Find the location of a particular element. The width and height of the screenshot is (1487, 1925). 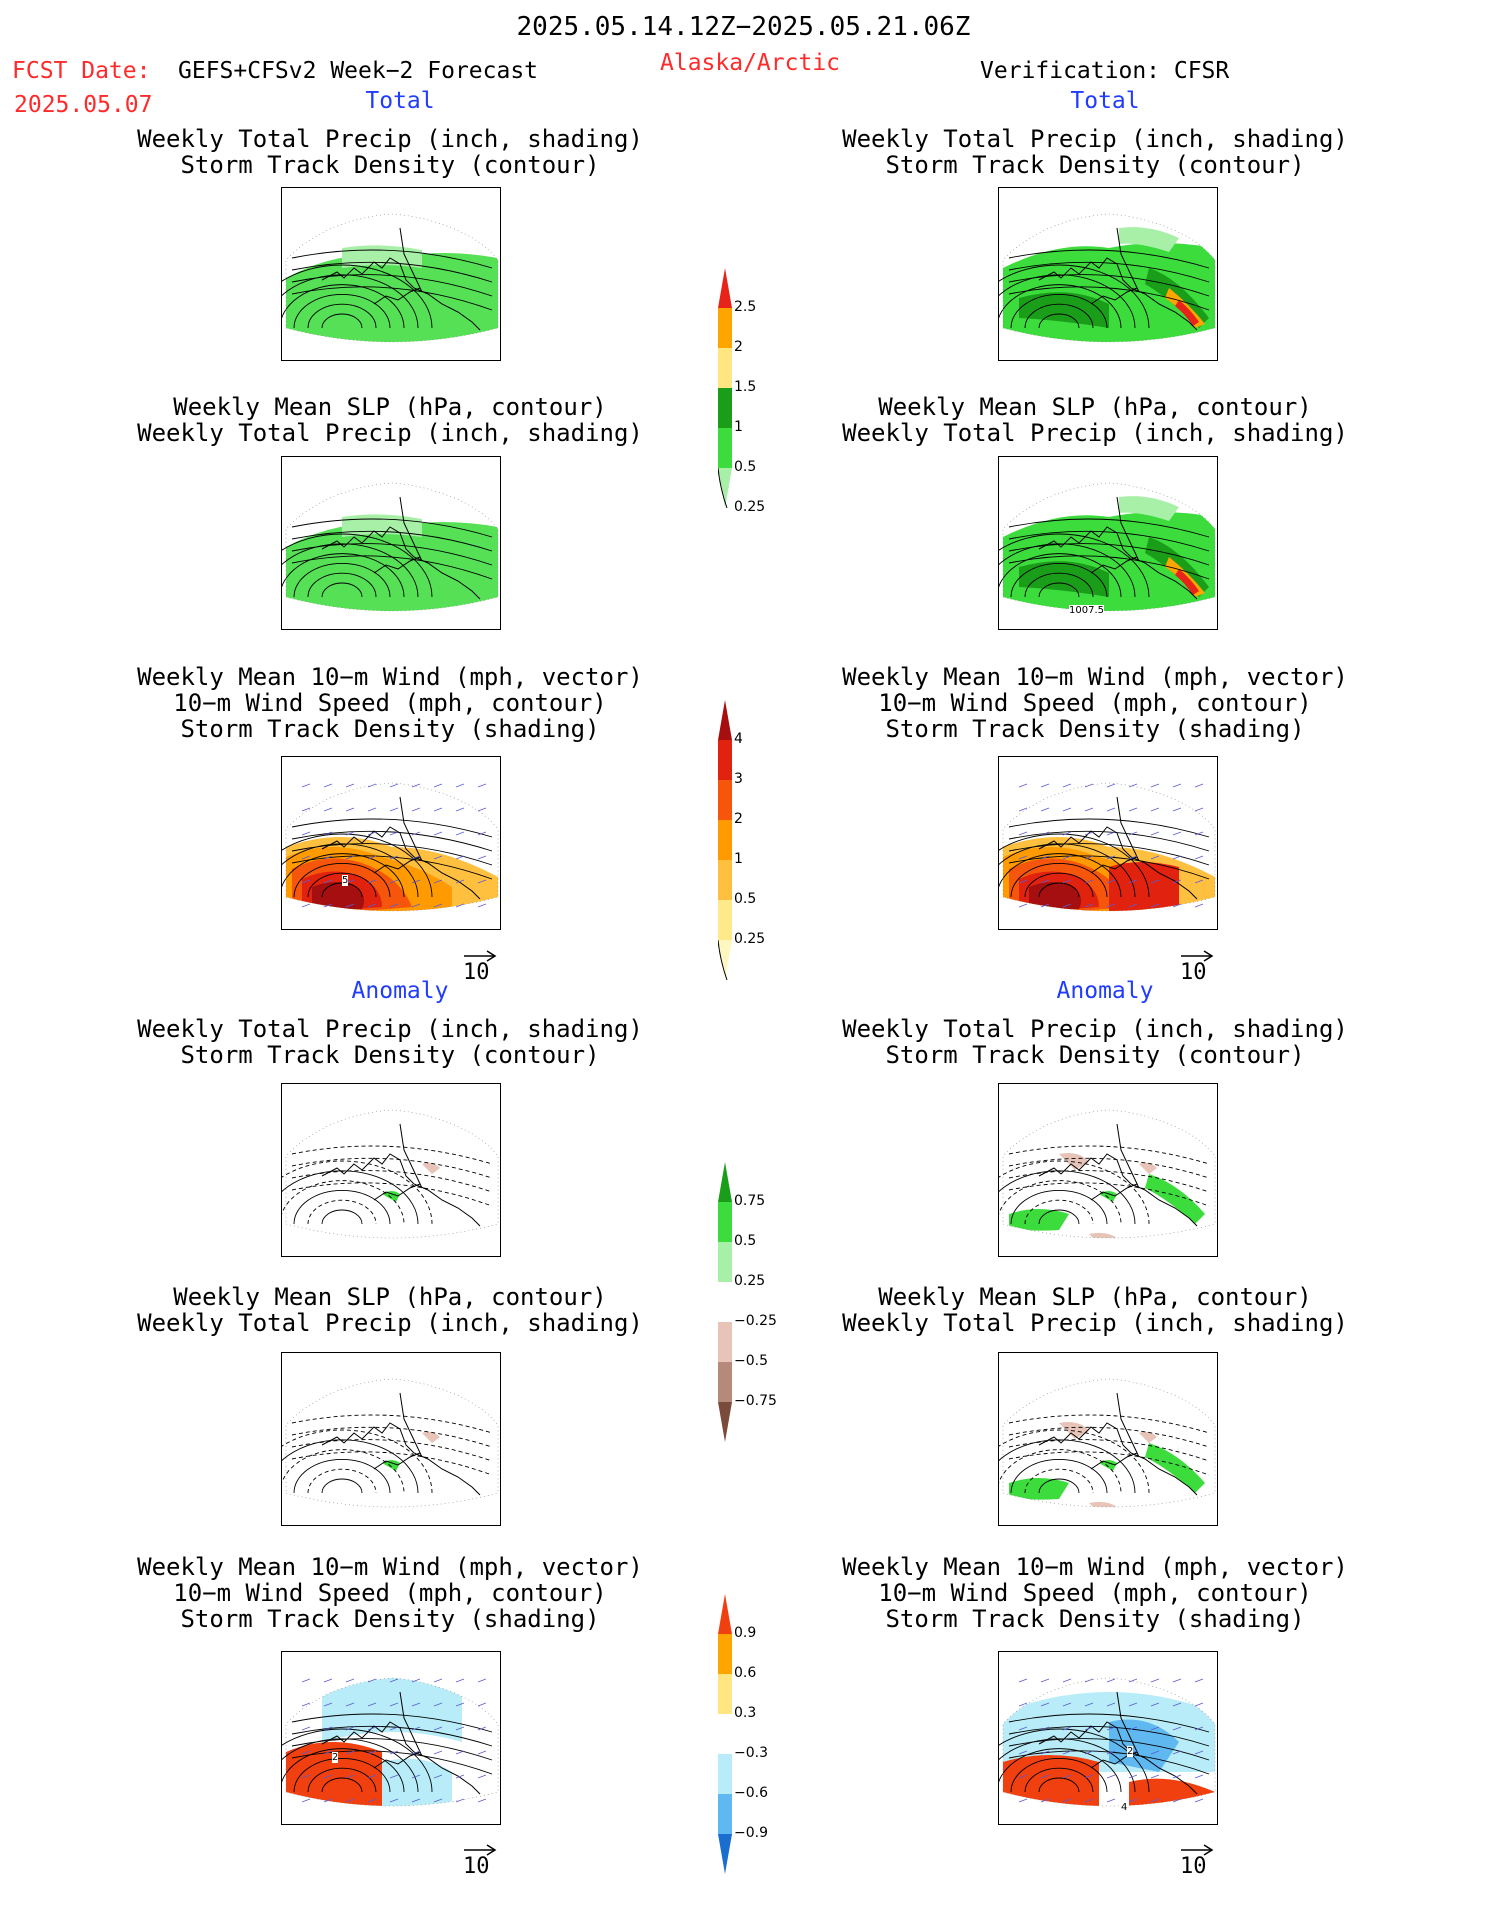

map-total-slp-precip-forecast is located at coordinates (391, 543).